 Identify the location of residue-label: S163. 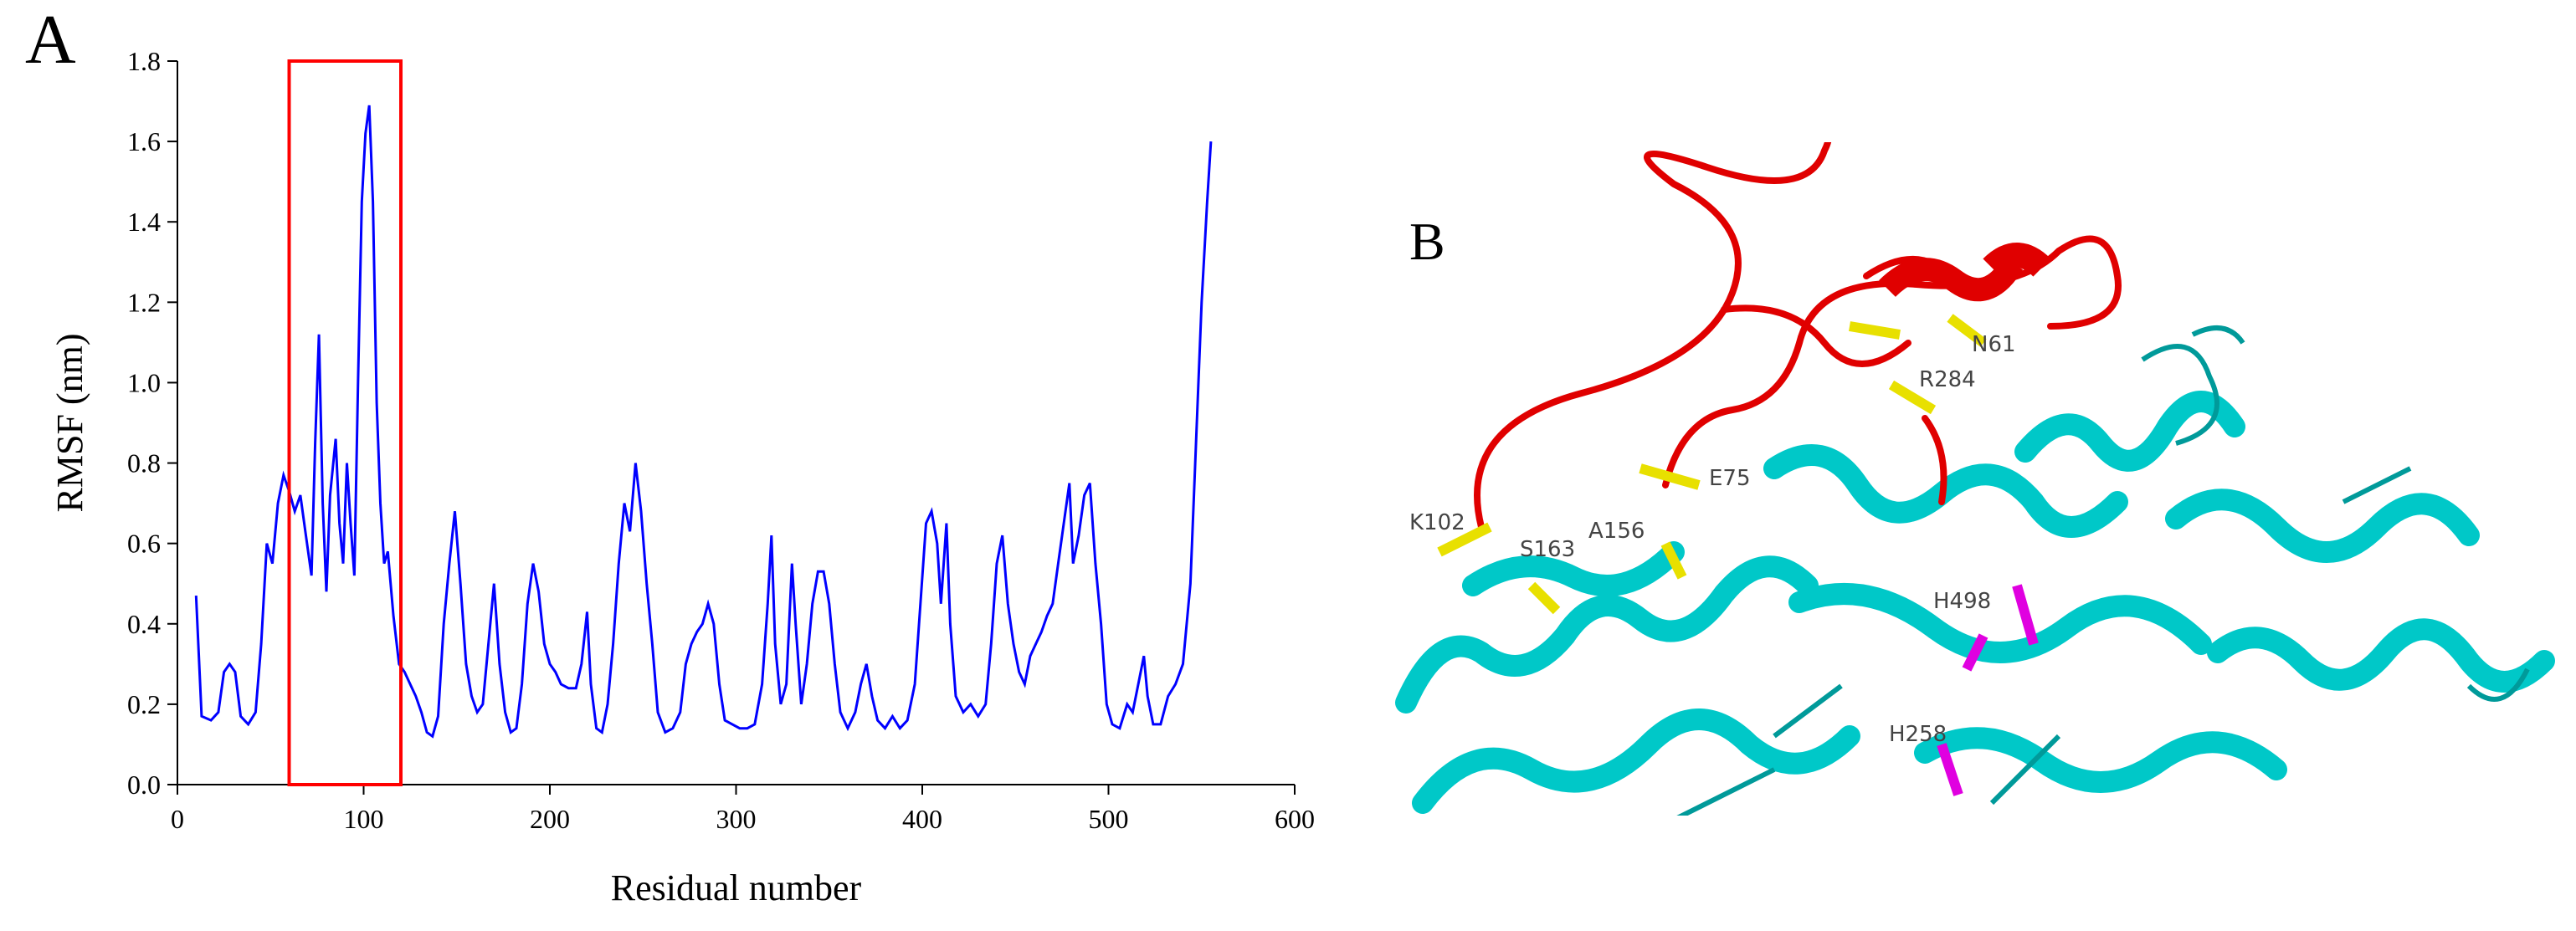
(1547, 549).